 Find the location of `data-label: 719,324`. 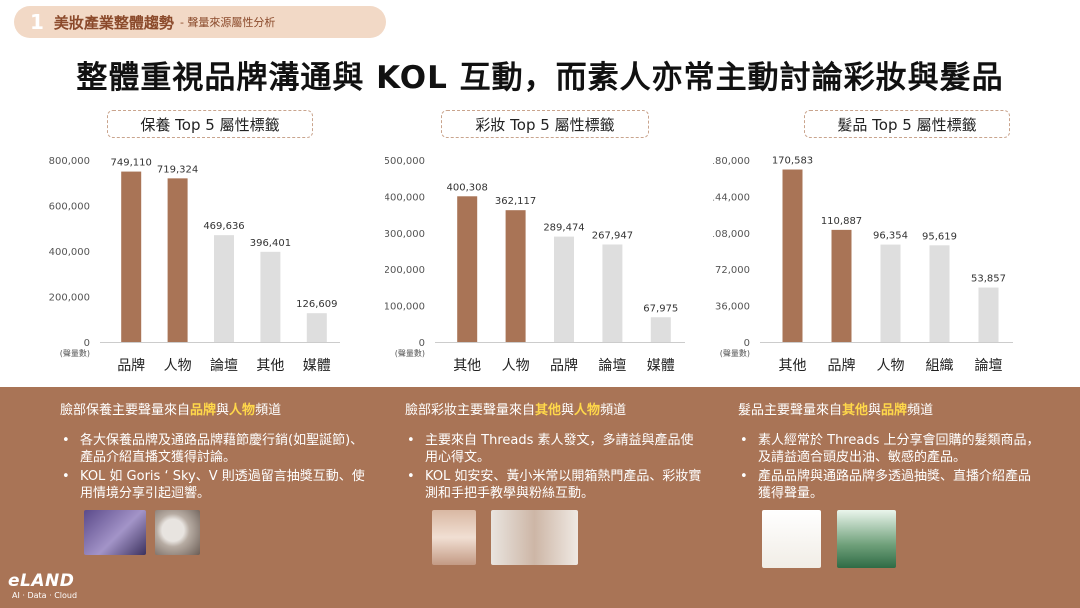

data-label: 719,324 is located at coordinates (177, 169).